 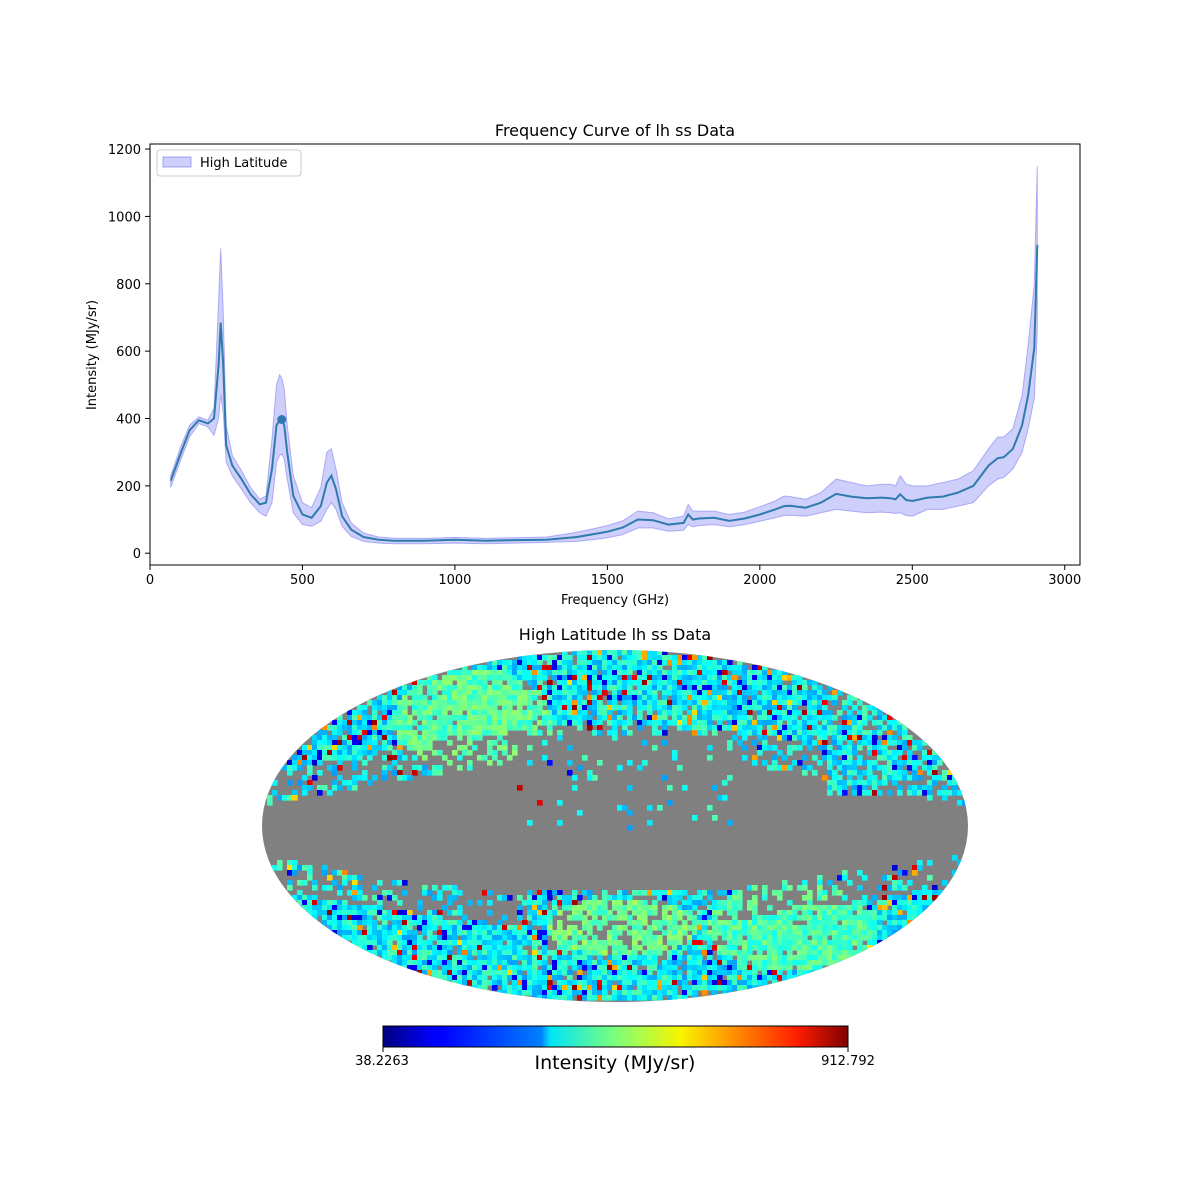 I want to click on legend-box, so click(x=229, y=163).